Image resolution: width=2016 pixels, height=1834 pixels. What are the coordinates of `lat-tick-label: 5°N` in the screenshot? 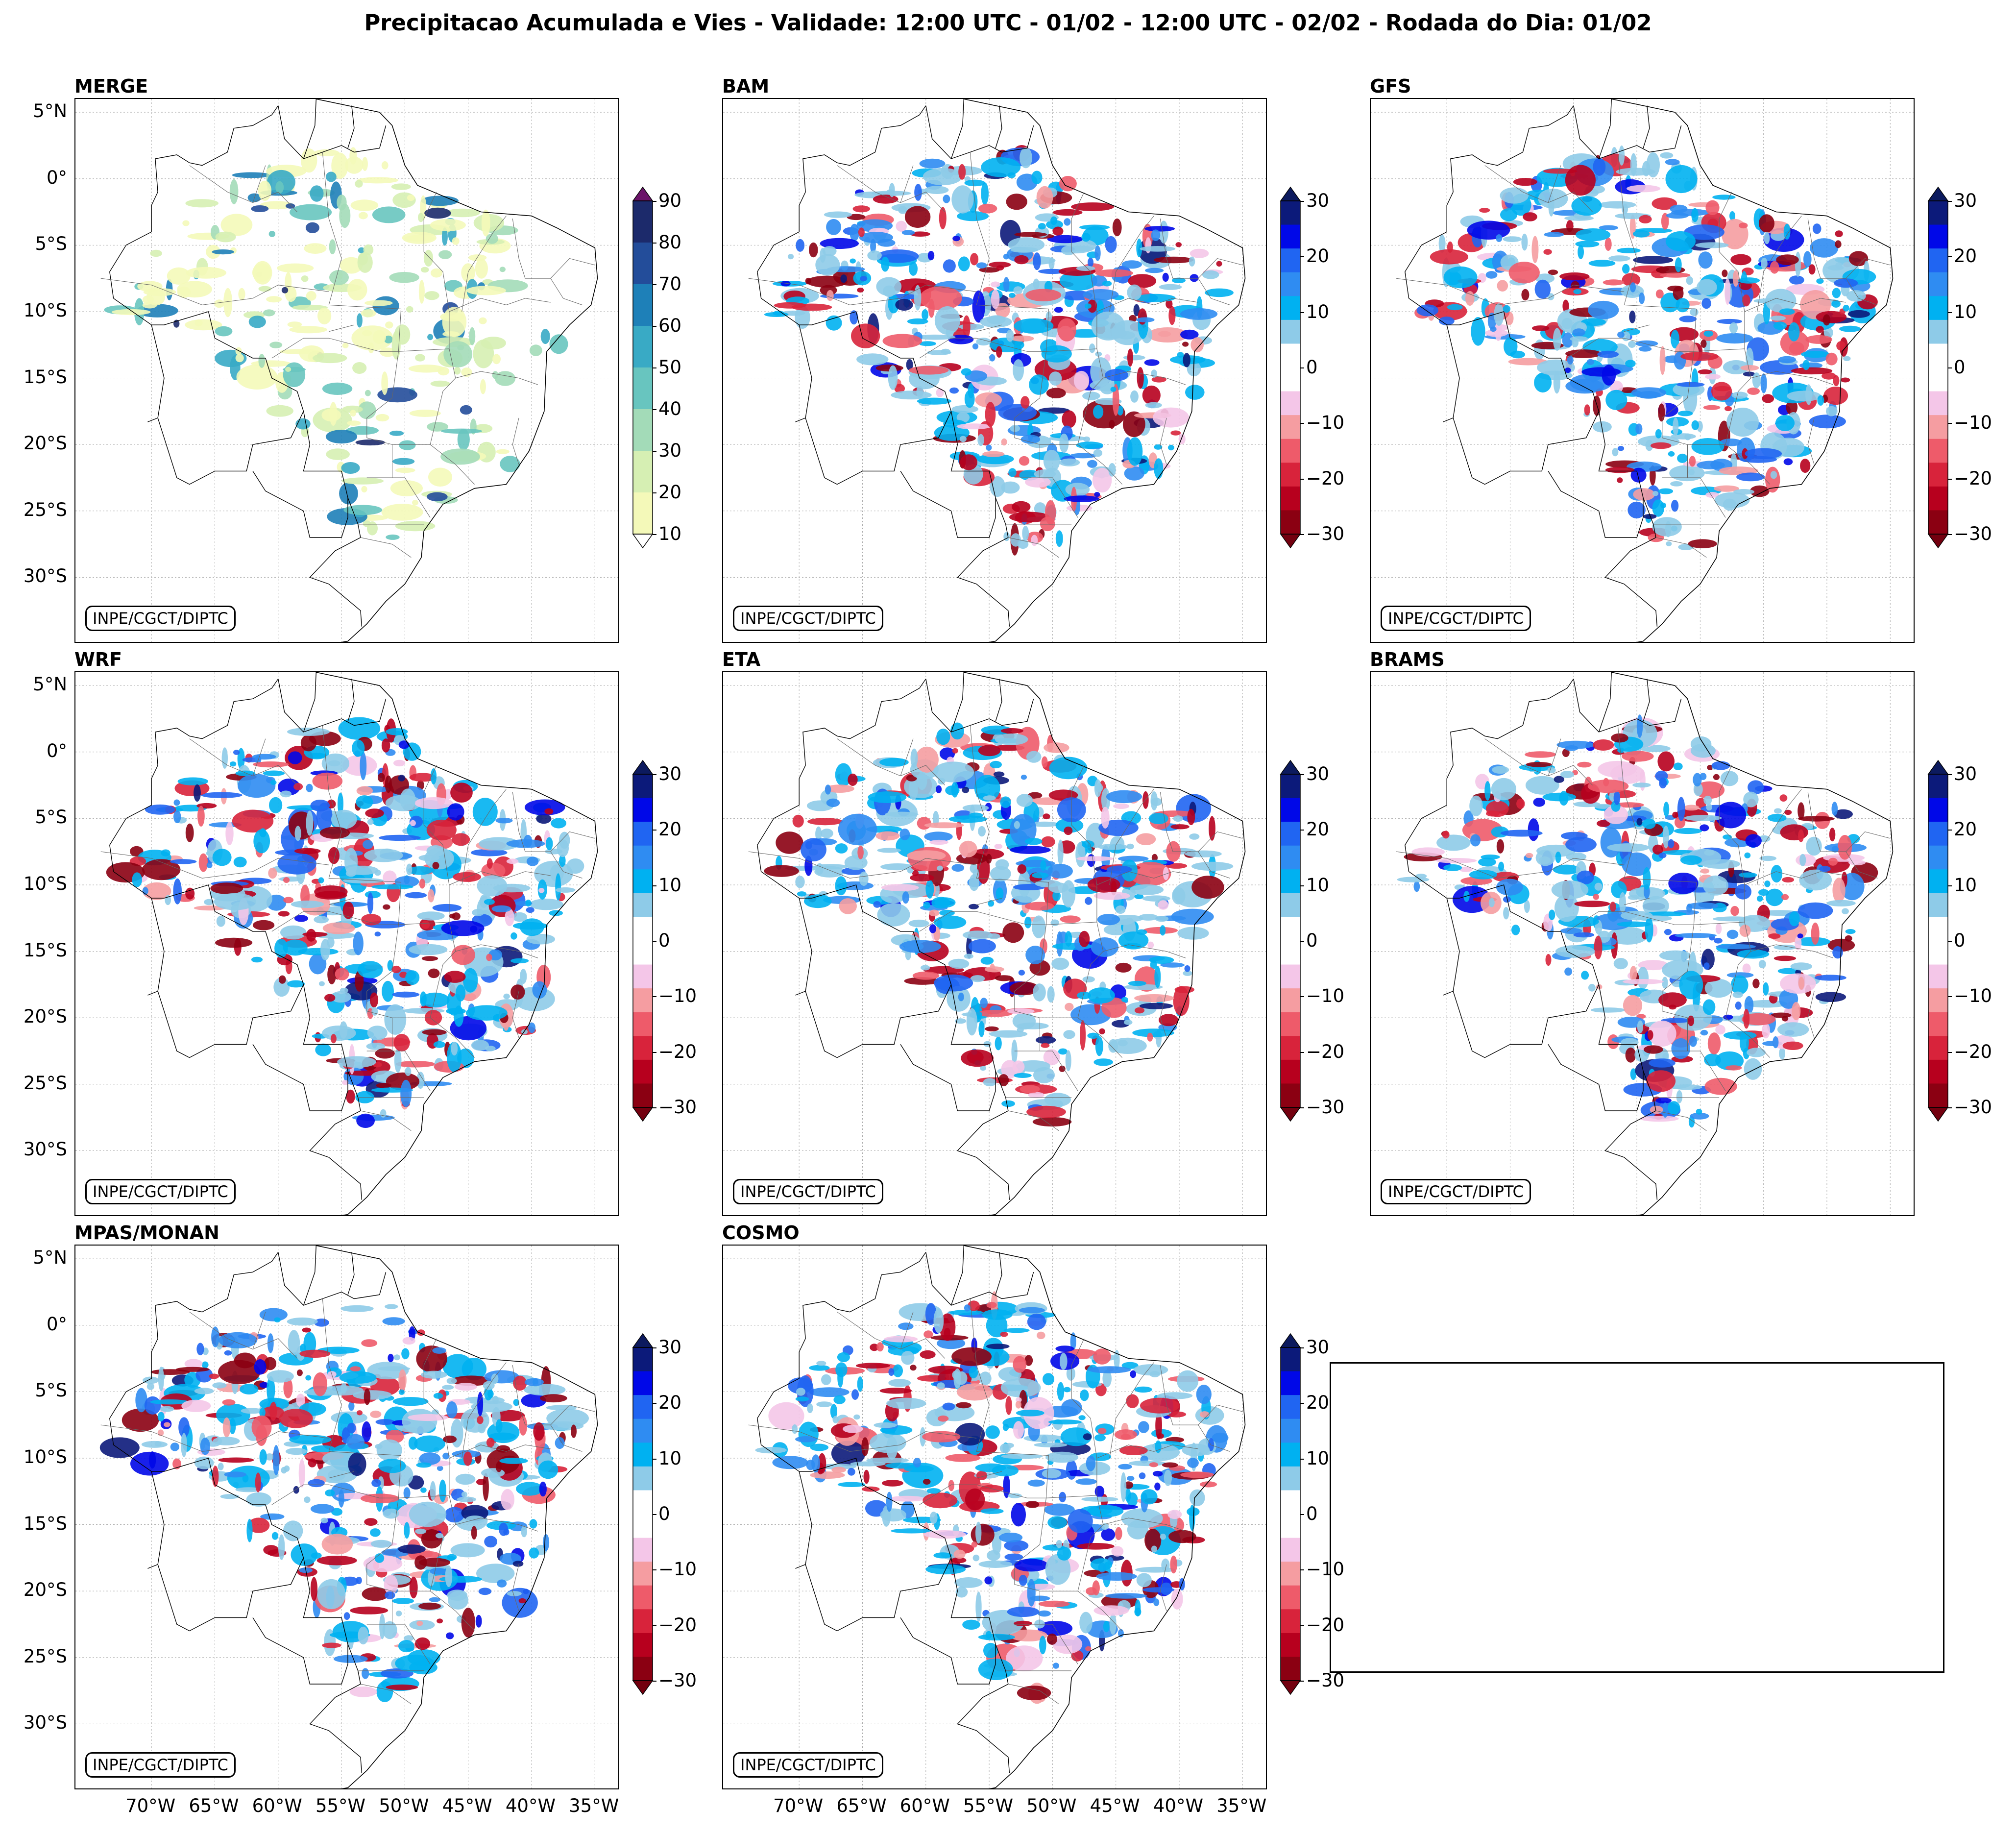 It's located at (50, 1258).